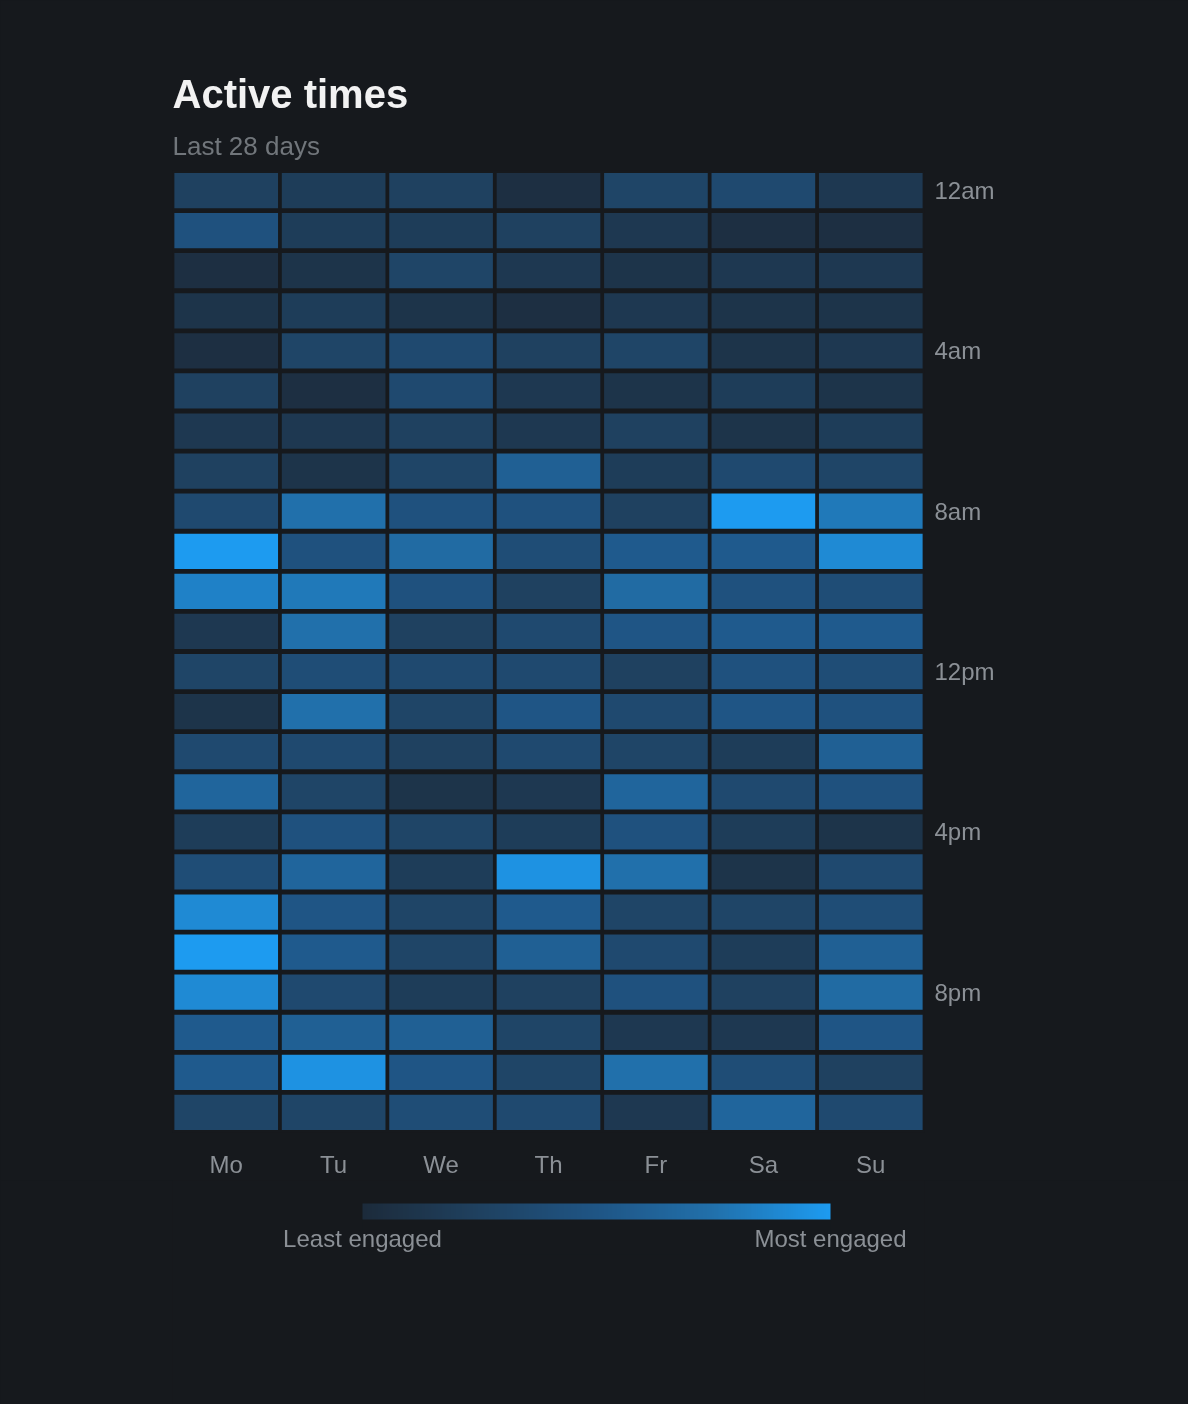  Describe the element at coordinates (830, 1238) in the screenshot. I see `color-bar-label: Most engaged` at that location.